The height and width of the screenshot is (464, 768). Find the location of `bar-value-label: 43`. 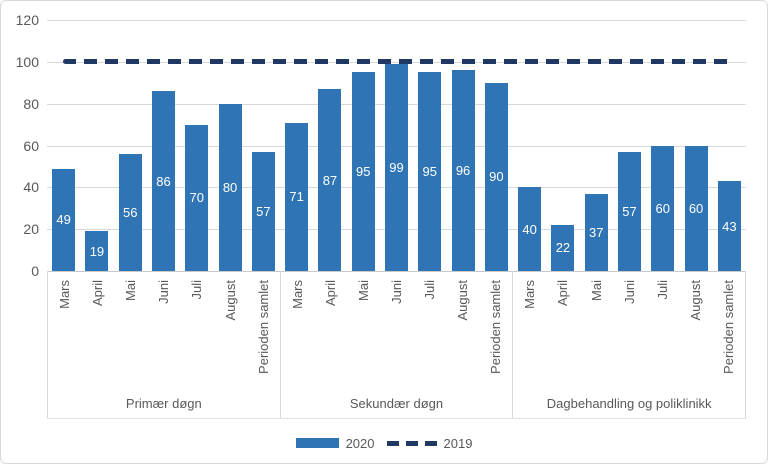

bar-value-label: 43 is located at coordinates (729, 226).